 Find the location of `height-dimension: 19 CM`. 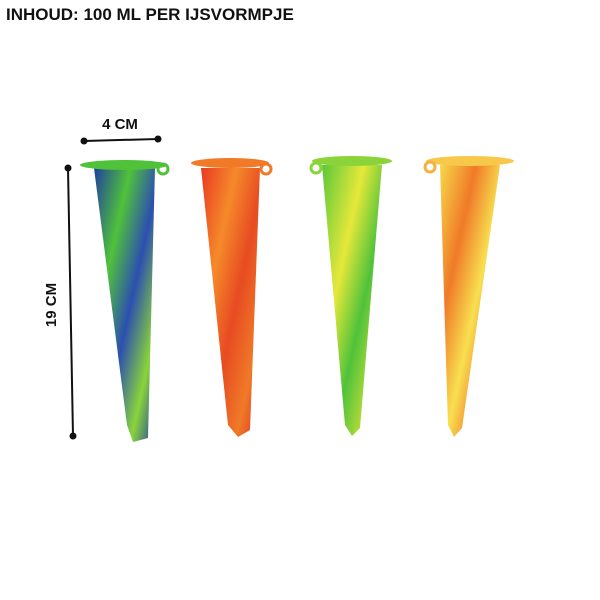

height-dimension: 19 CM is located at coordinates (60, 302).